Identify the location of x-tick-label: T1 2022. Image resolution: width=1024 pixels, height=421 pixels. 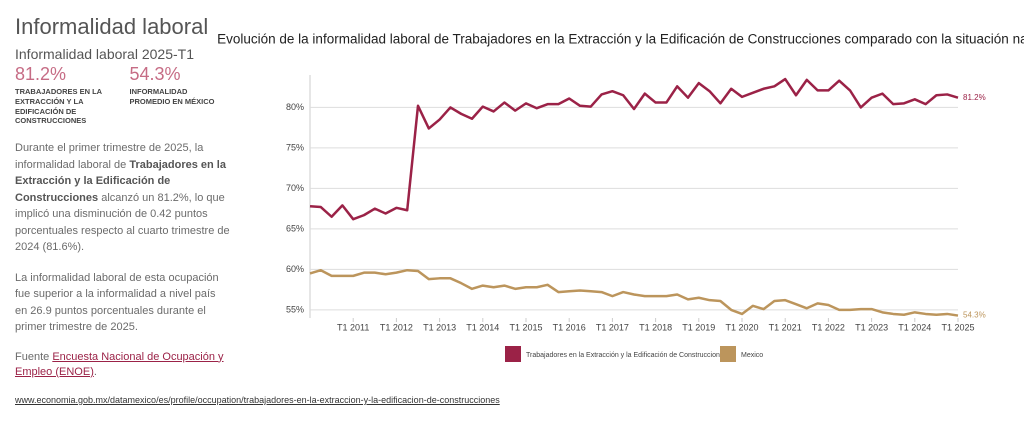
(828, 327).